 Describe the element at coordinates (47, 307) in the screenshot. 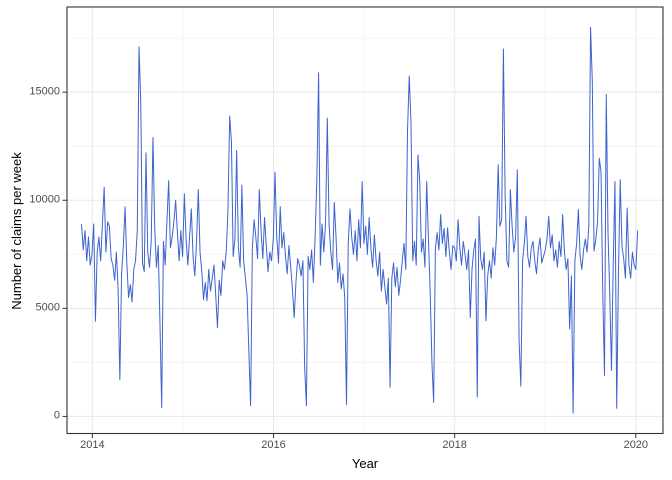

I see `y-tick-label-5000: 5000` at that location.